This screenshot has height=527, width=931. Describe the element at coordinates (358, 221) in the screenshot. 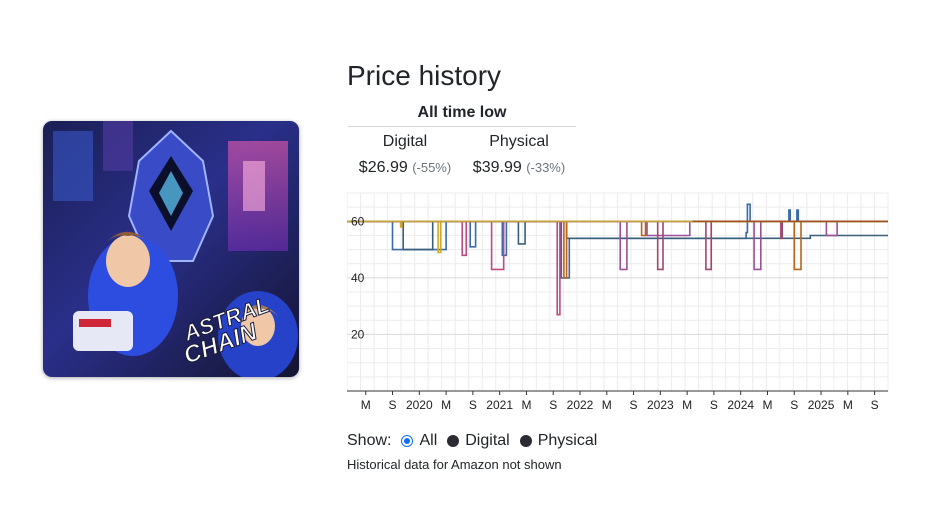

I see `y-tick-label: 60` at that location.